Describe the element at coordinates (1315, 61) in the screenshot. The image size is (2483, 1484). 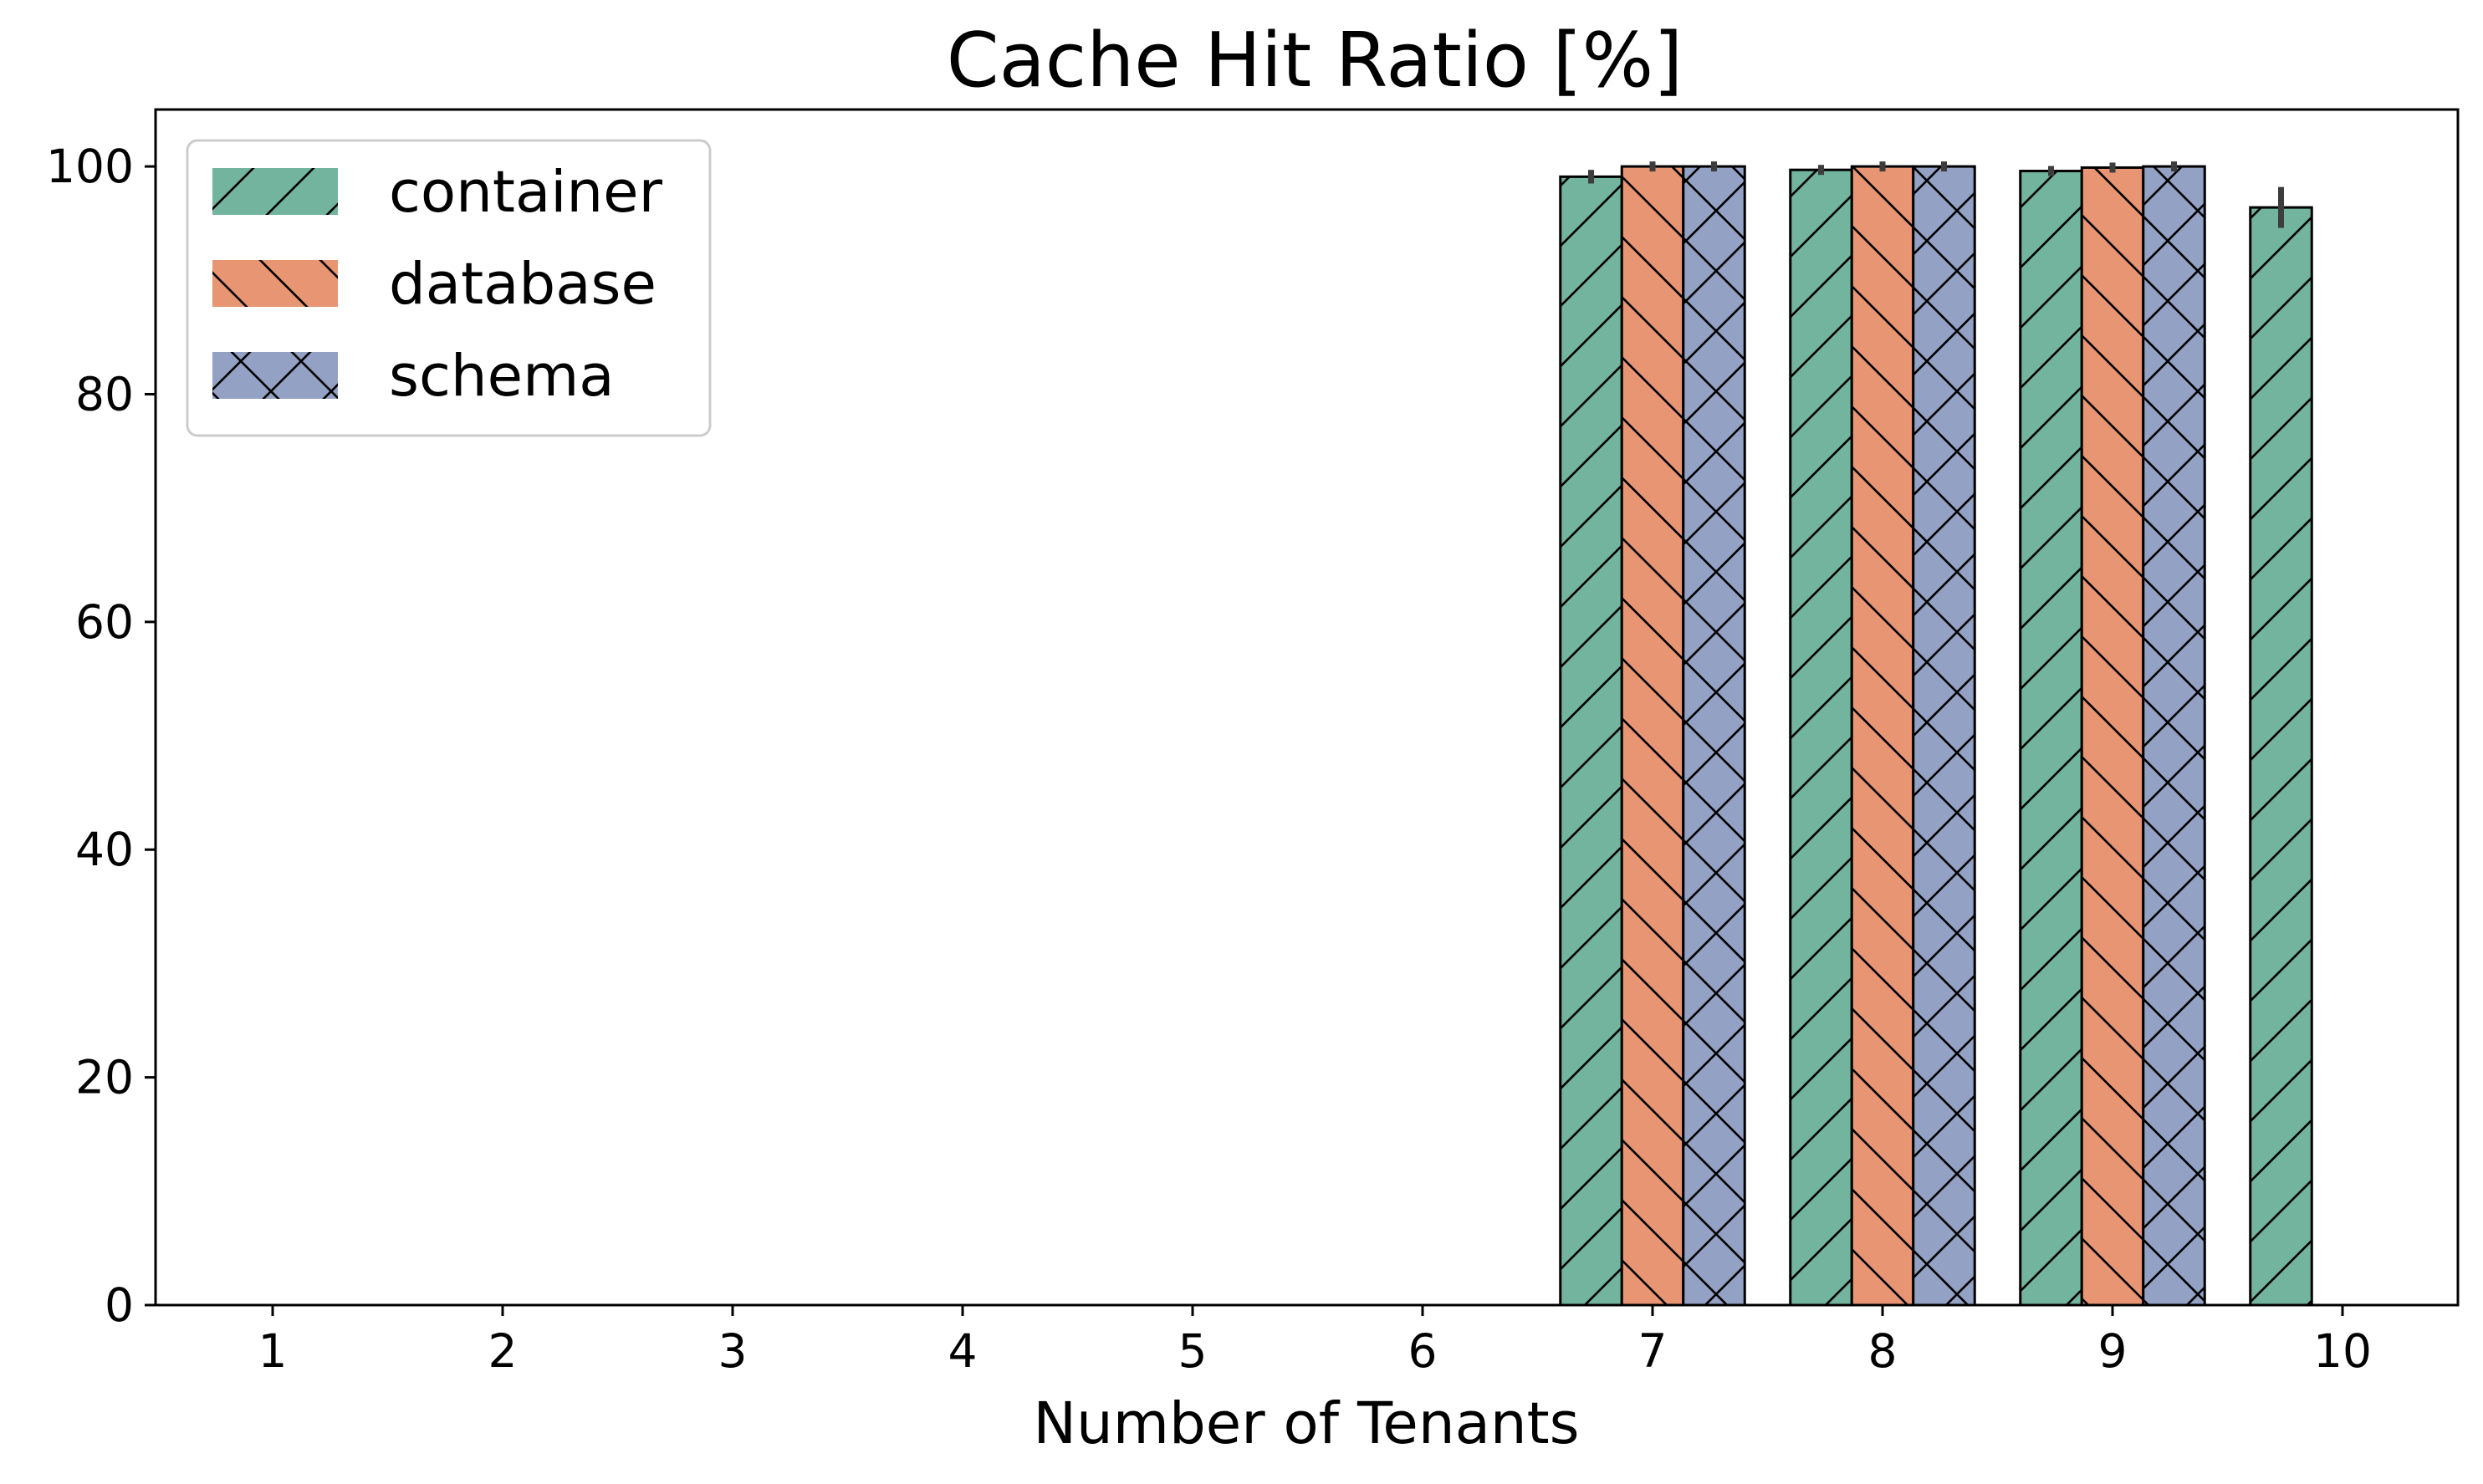
I see `chart-title: Cache Hit Ratio [%]` at that location.